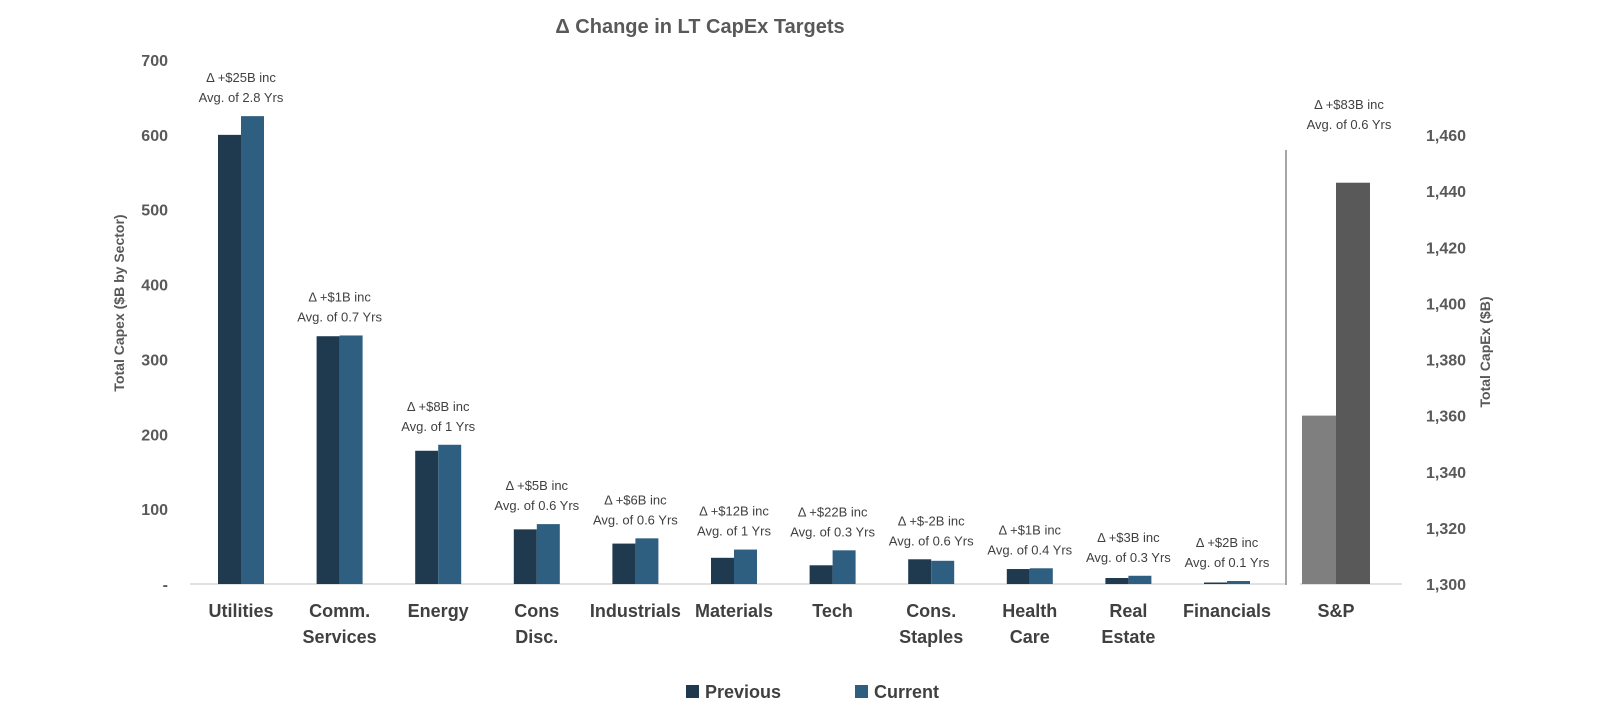 The width and height of the screenshot is (1600, 719). Describe the element at coordinates (734, 511) in the screenshot. I see `data-label-delta: Δ +$12B inc` at that location.